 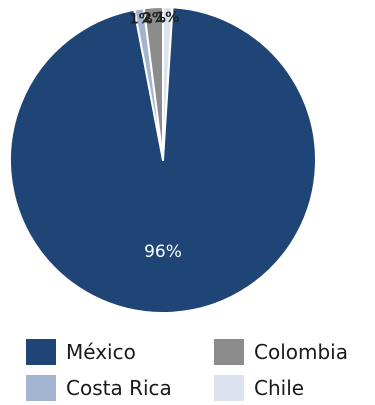 What do you see at coordinates (229, 352) in the screenshot?
I see `legend-swatch-colombia` at bounding box center [229, 352].